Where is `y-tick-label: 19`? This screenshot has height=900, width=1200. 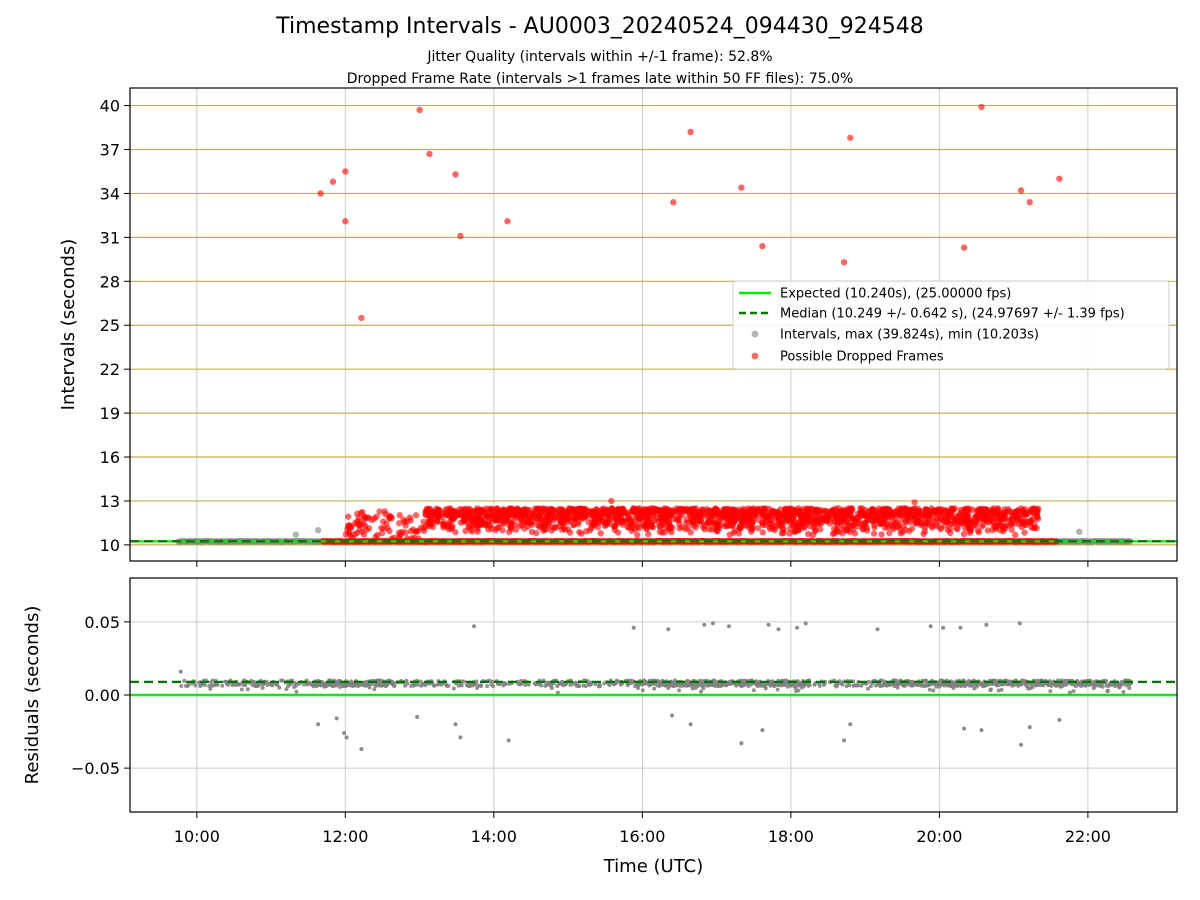
y-tick-label: 19 is located at coordinates (110, 413).